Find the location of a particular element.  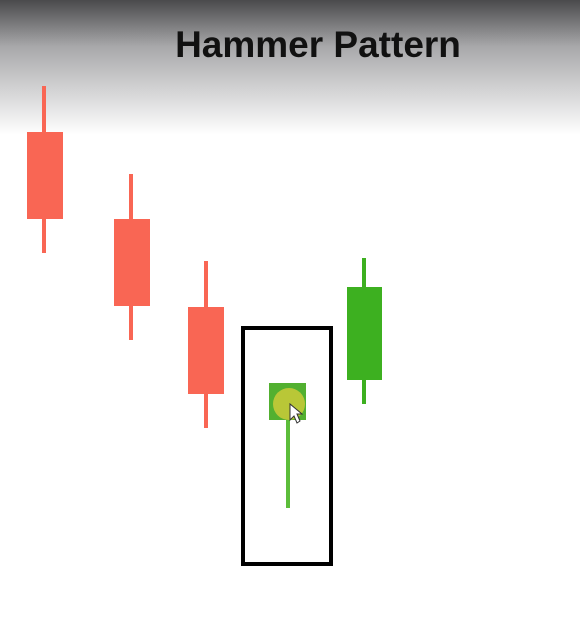

cursor-highlight is located at coordinates (289, 404).